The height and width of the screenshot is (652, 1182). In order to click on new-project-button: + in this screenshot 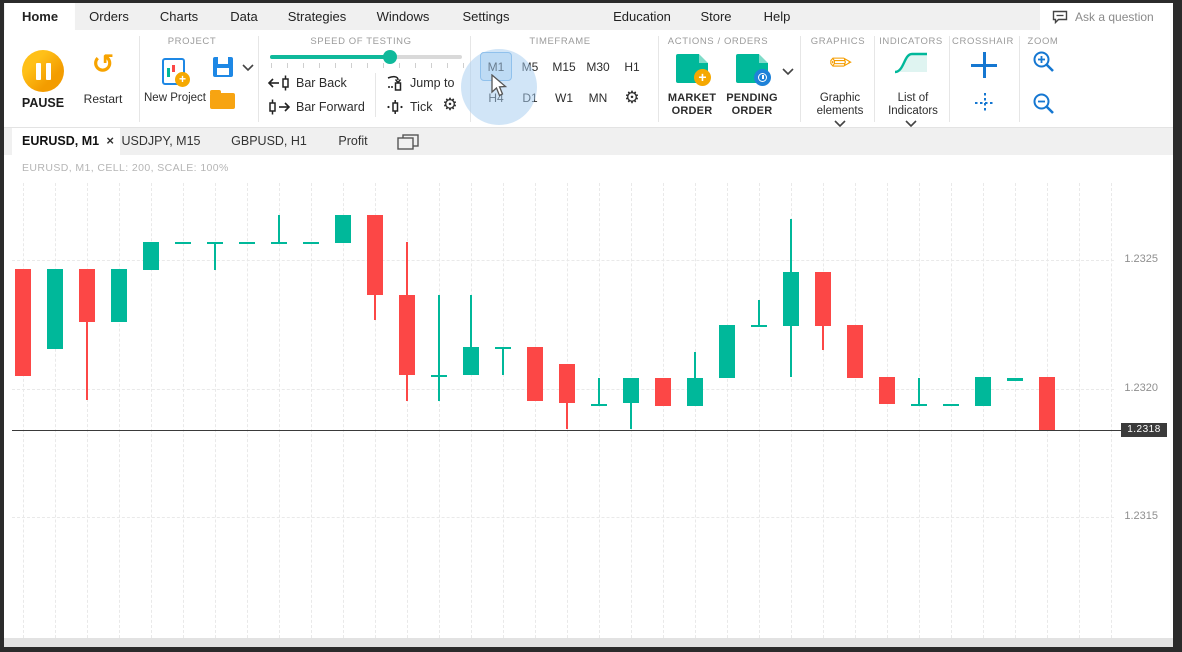, I will do `click(176, 72)`.